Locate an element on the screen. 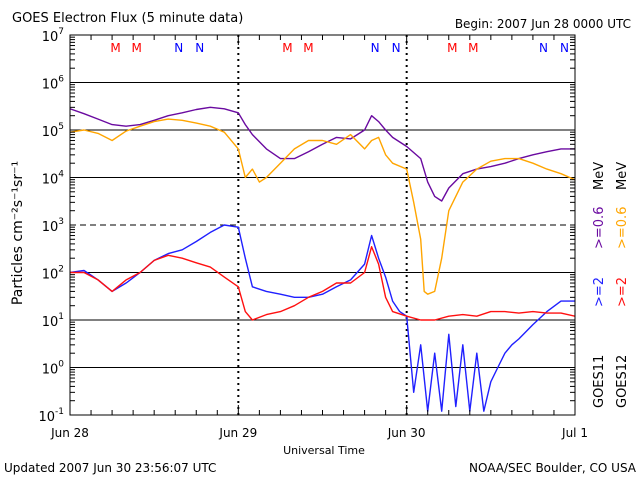  y-tick-exponent: 7 is located at coordinates (61, 32).